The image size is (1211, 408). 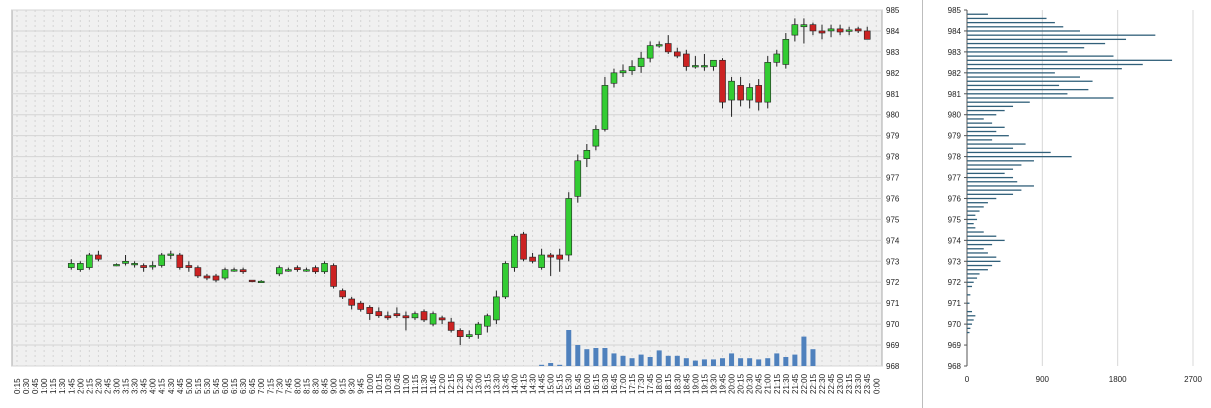 I want to click on x-tick-label: 17:15, so click(x=632, y=383).